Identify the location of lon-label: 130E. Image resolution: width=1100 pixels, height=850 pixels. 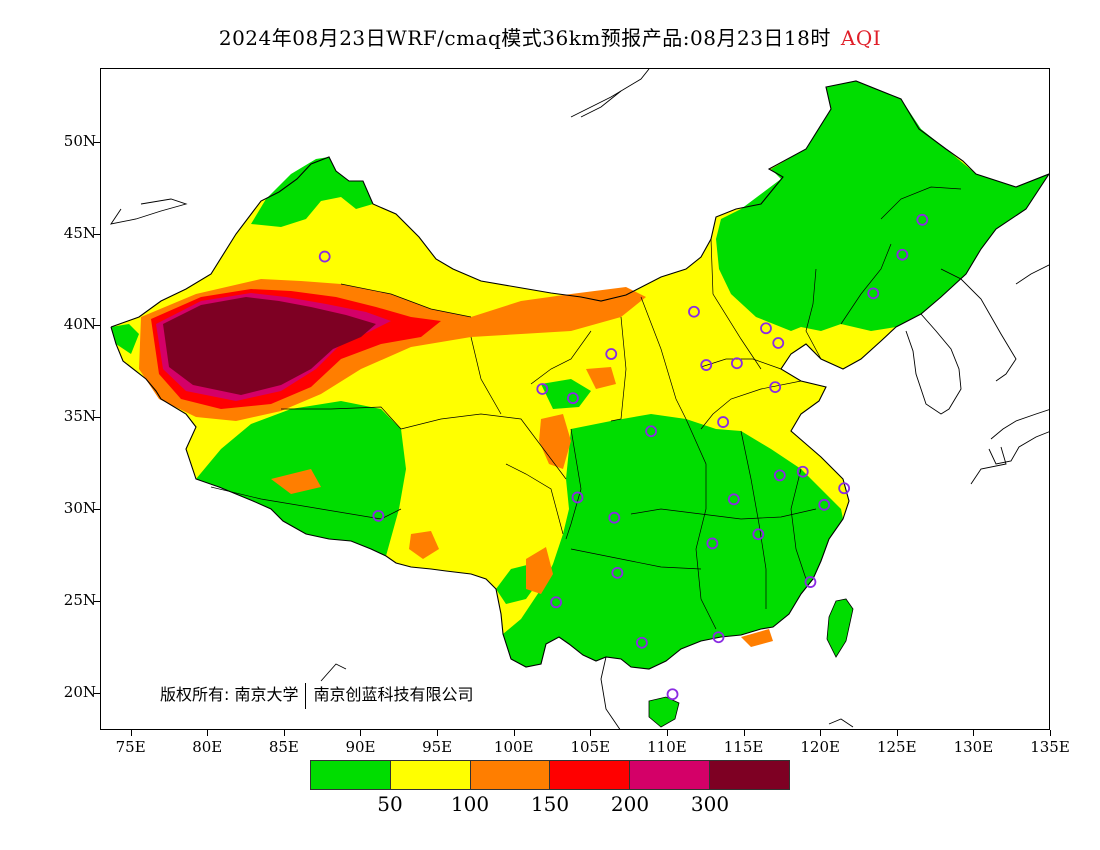
(973, 747).